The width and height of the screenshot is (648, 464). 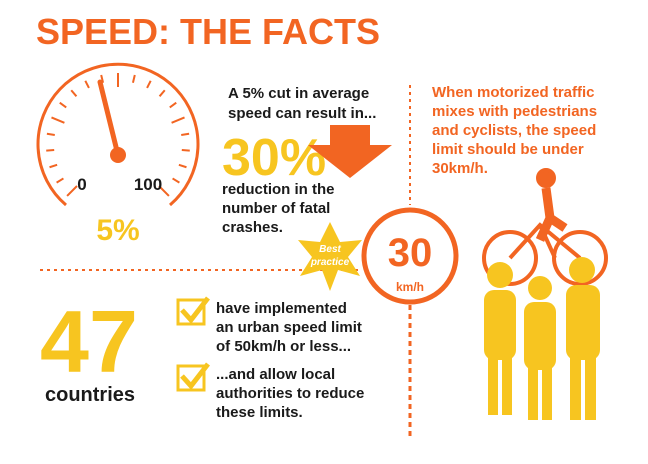 I want to click on gauge-max: 100, so click(x=148, y=184).